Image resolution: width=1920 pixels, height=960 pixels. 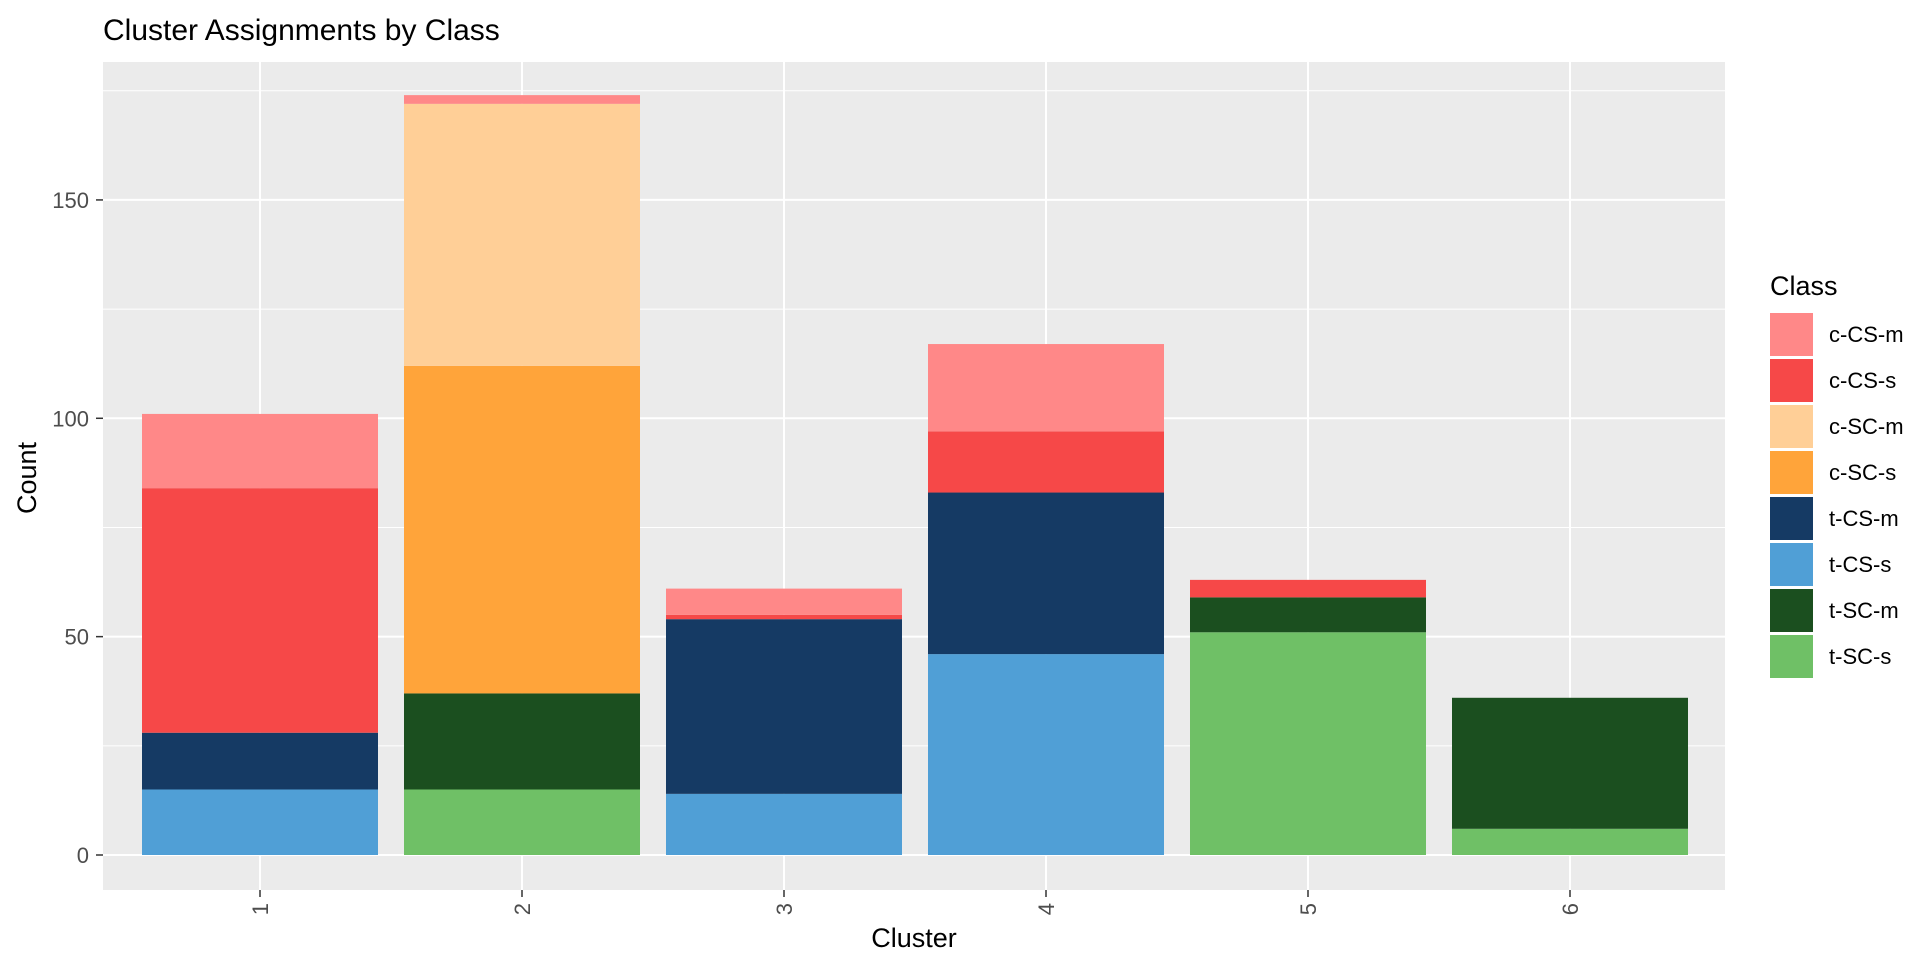 I want to click on legend-label: t-CS-s, so click(x=1860, y=564).